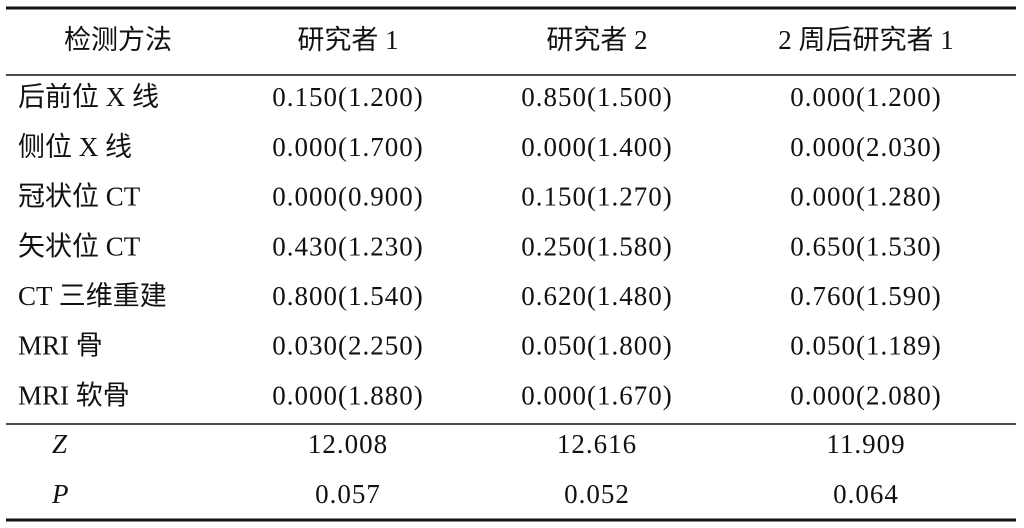 The width and height of the screenshot is (1024, 528). What do you see at coordinates (60, 444) in the screenshot?
I see `stat-label: Z` at bounding box center [60, 444].